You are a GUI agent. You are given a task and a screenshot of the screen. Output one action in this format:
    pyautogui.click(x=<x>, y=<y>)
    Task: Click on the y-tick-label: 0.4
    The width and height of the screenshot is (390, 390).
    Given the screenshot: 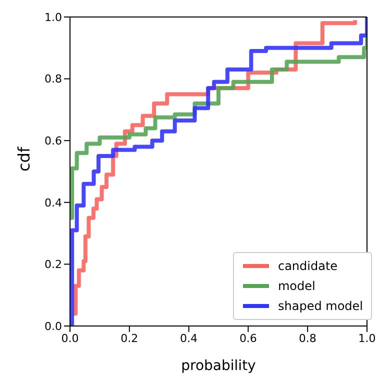 What is the action you would take?
    pyautogui.click(x=53, y=203)
    